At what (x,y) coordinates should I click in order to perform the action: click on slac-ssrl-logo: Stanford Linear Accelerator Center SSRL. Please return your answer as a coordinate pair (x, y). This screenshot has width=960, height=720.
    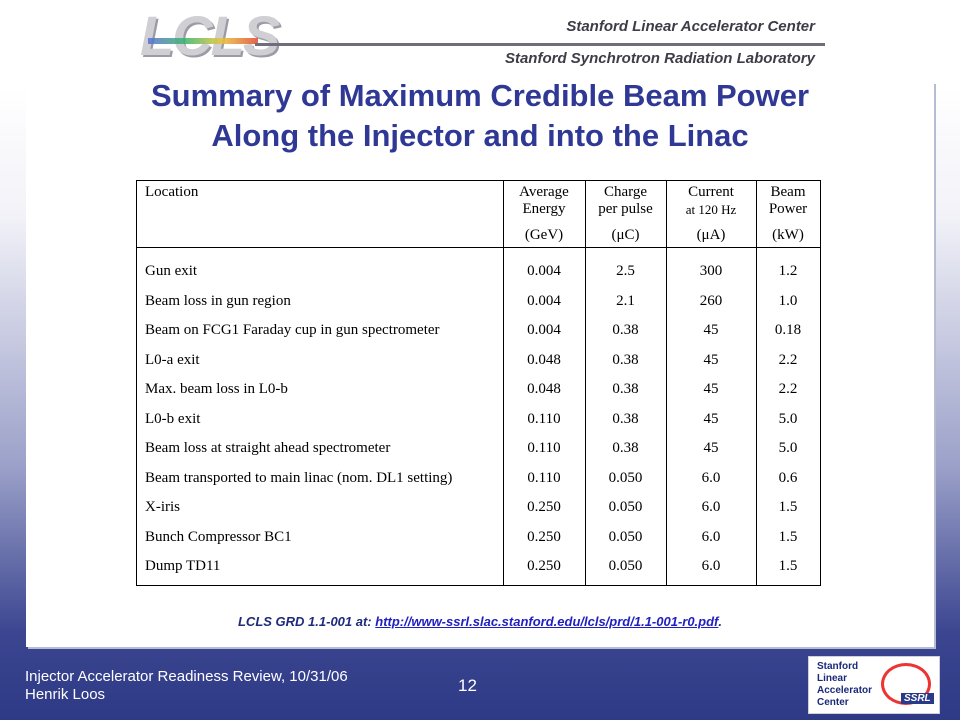
    Looking at the image, I should click on (874, 685).